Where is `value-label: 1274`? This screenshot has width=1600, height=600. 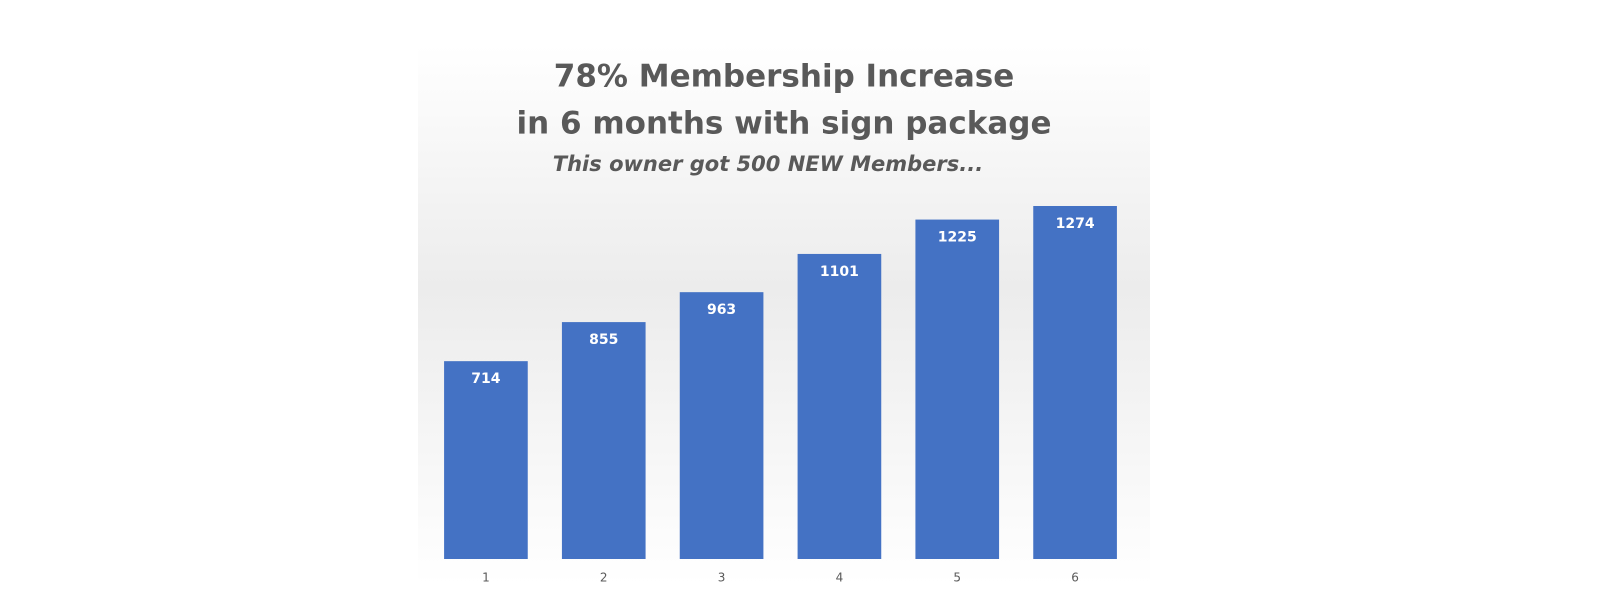
value-label: 1274 is located at coordinates (1075, 224).